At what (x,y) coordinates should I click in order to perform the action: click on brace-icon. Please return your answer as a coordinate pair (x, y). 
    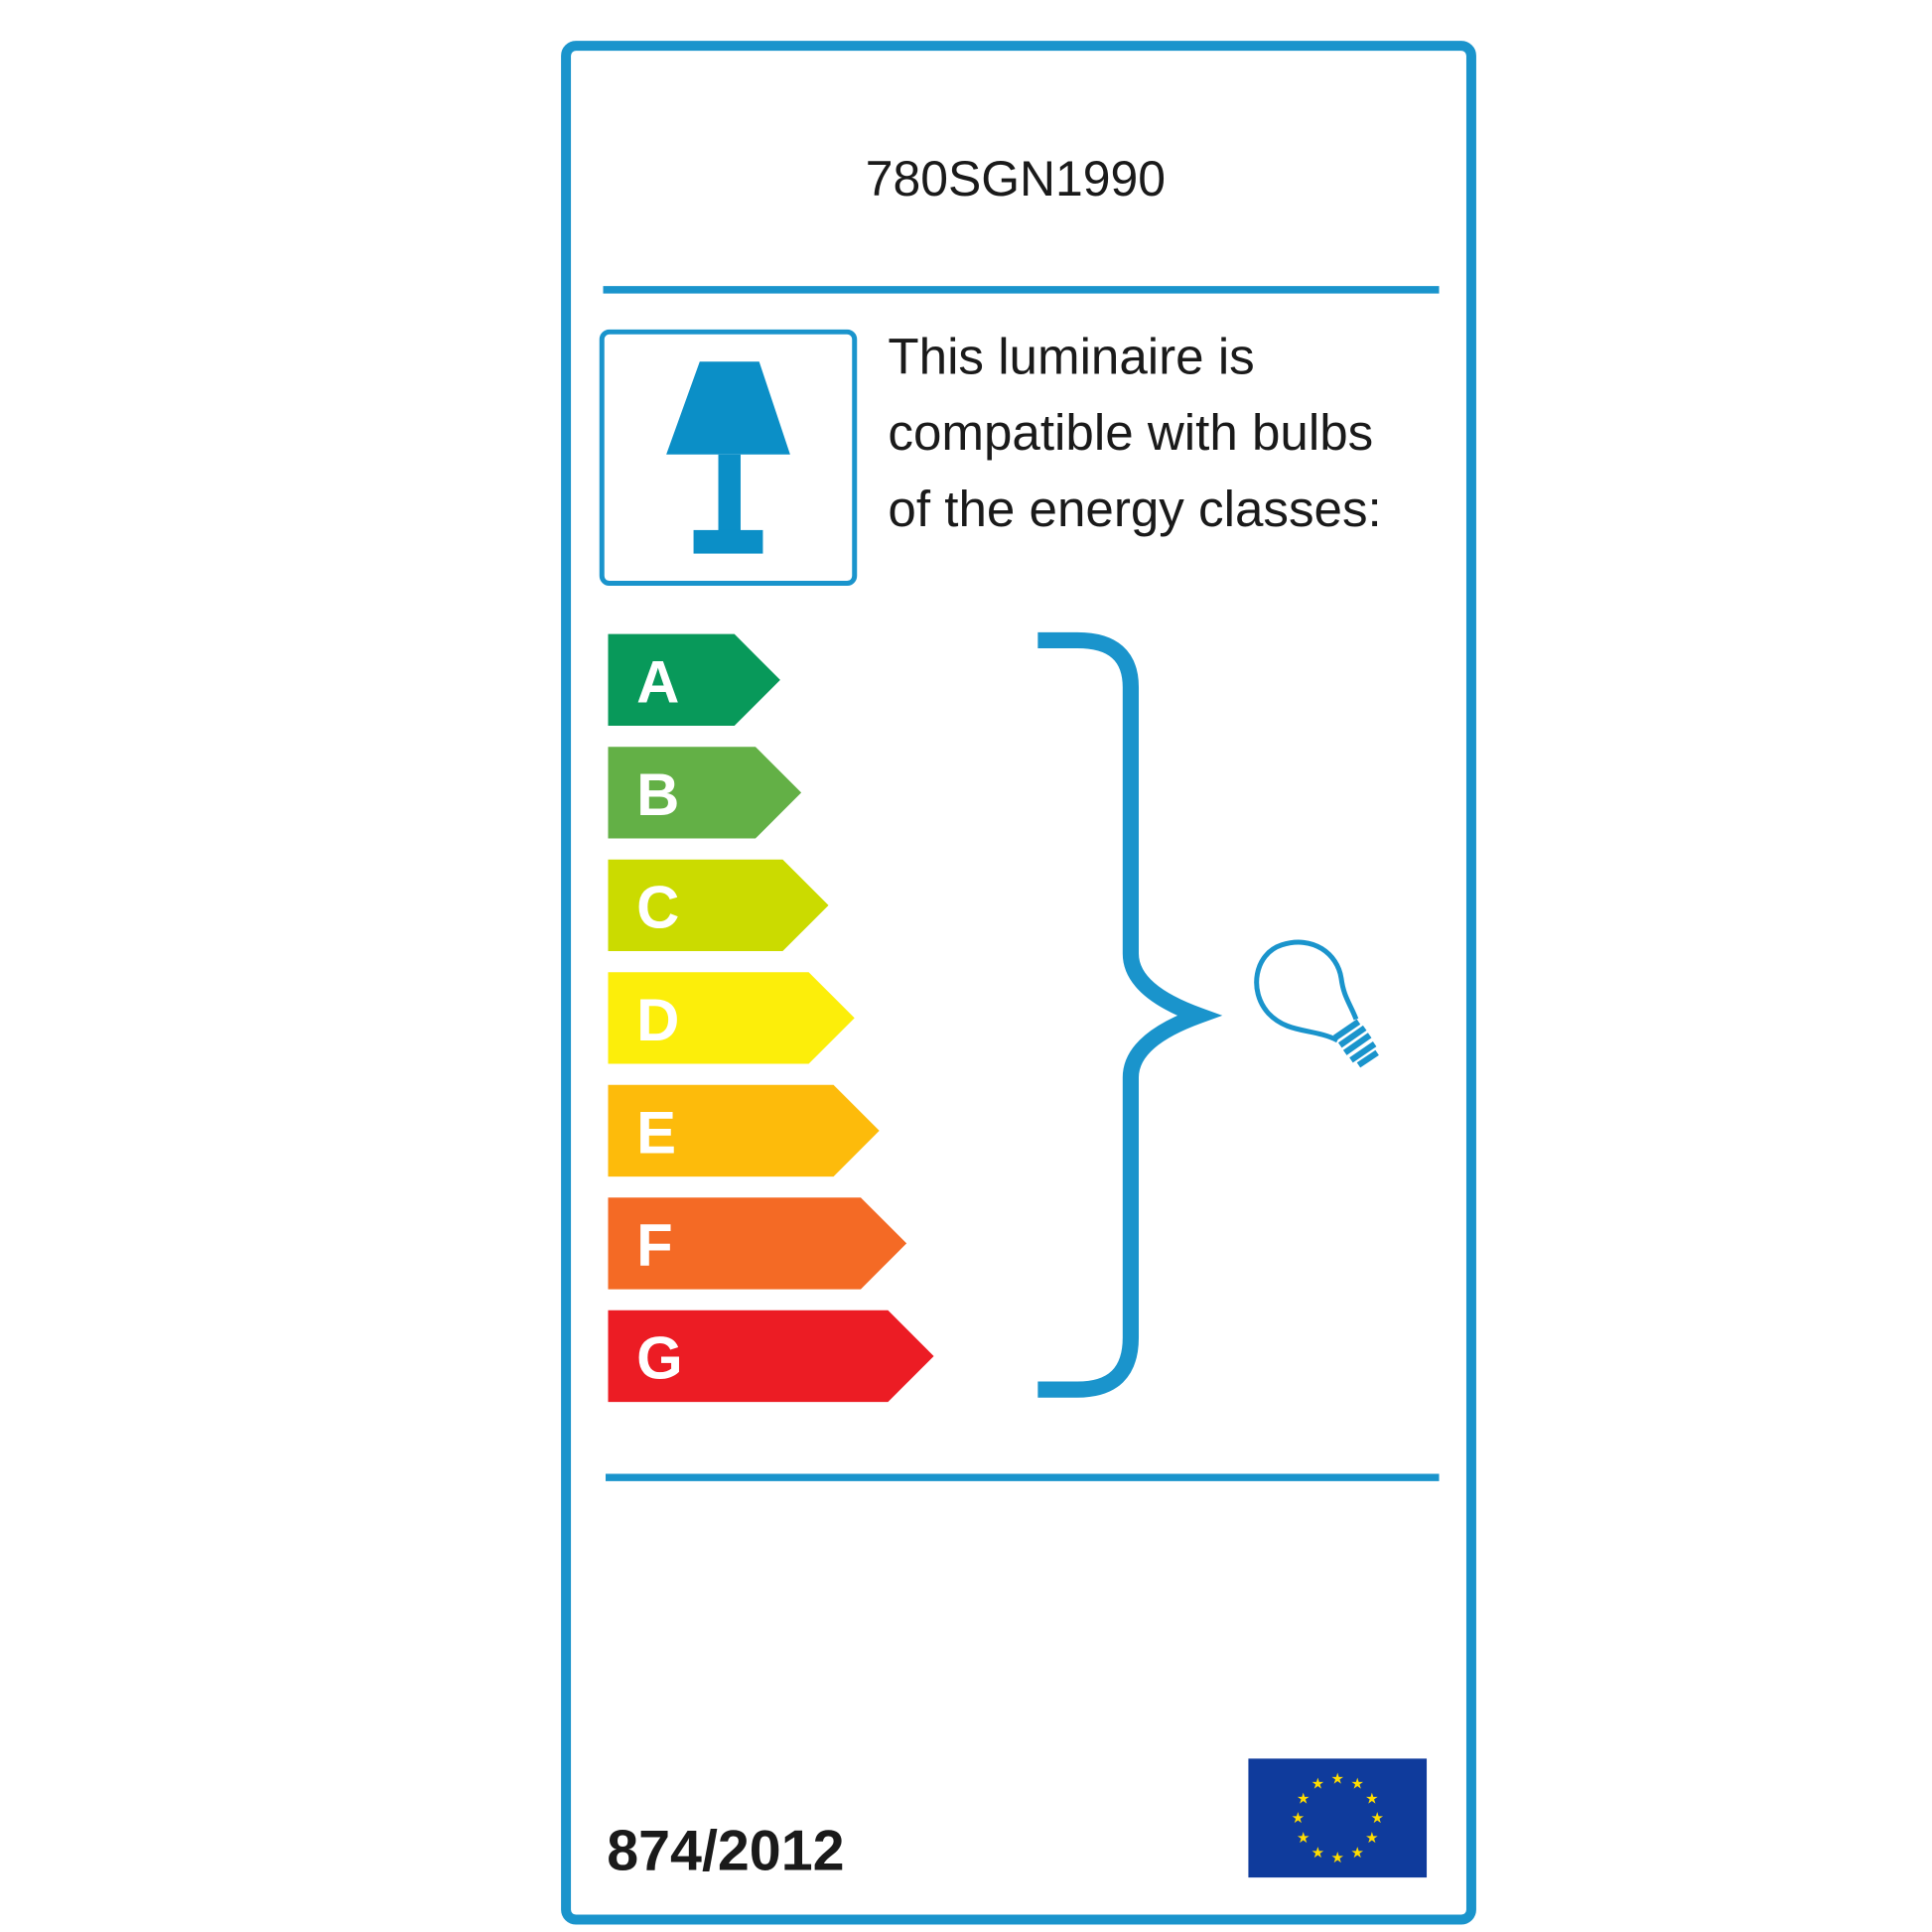
    Looking at the image, I should click on (1130, 1015).